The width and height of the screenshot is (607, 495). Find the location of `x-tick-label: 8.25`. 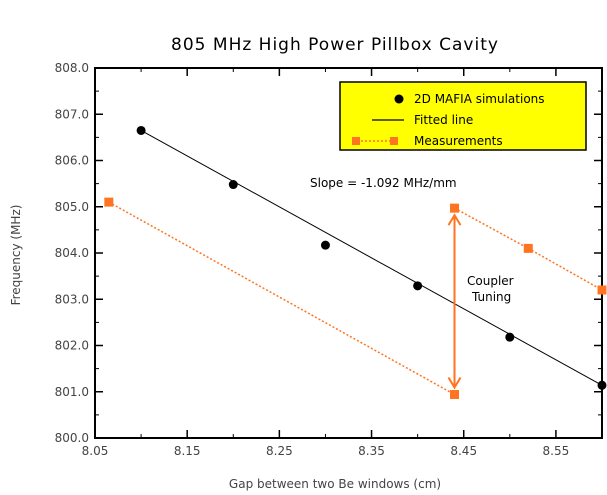

x-tick-label: 8.25 is located at coordinates (279, 451).